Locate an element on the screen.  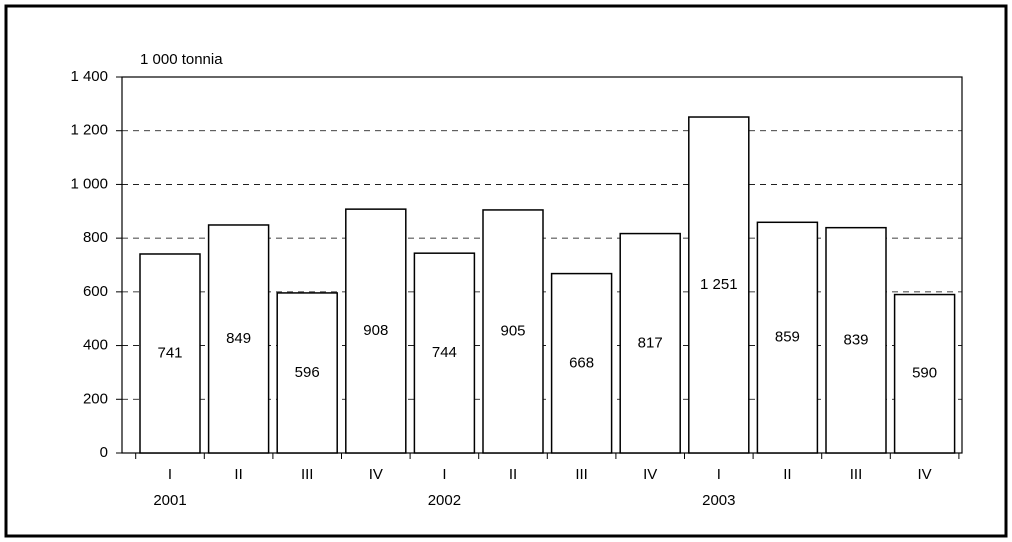
value-label: 849 is located at coordinates (238, 338).